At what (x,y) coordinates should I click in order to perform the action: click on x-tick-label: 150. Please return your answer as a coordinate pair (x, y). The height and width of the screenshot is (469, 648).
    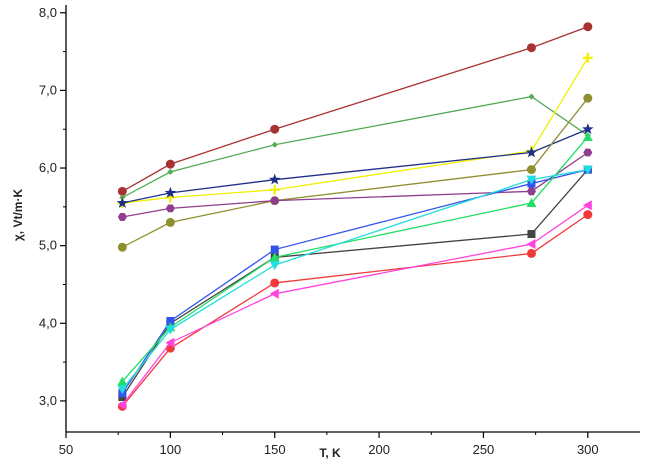
    Looking at the image, I should click on (275, 449).